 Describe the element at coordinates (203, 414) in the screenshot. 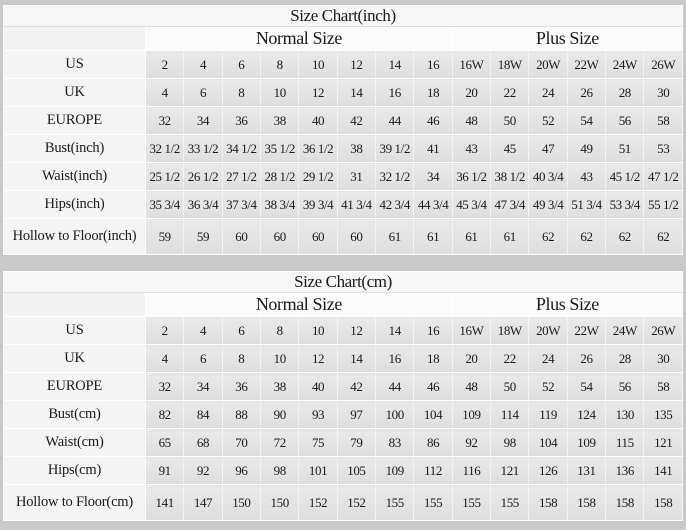

I see `size-cell: 84` at that location.